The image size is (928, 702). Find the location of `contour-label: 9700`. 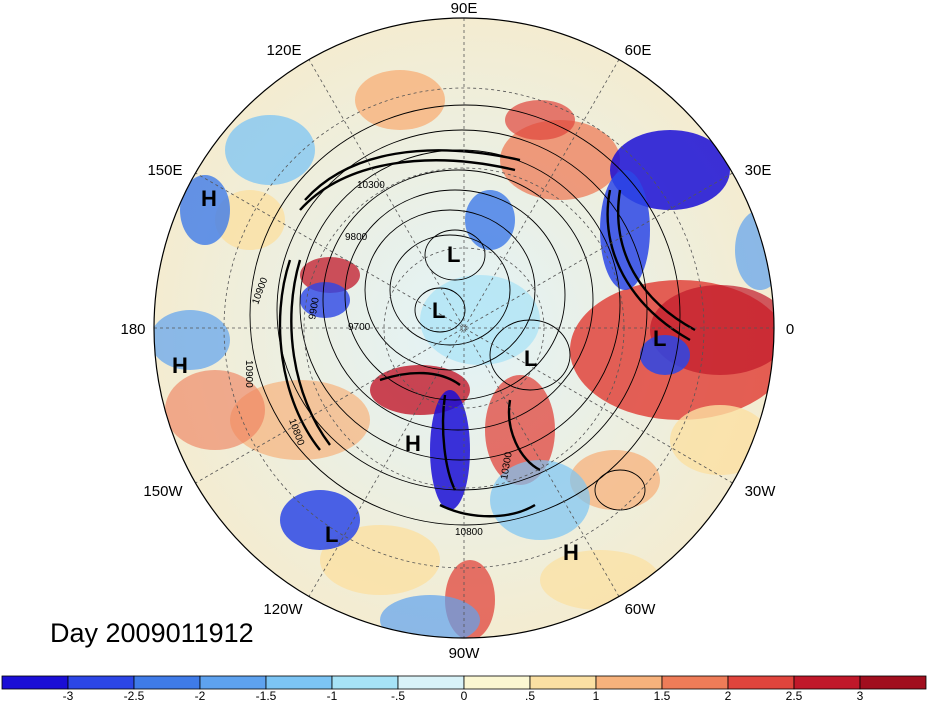

contour-label: 9700 is located at coordinates (359, 327).